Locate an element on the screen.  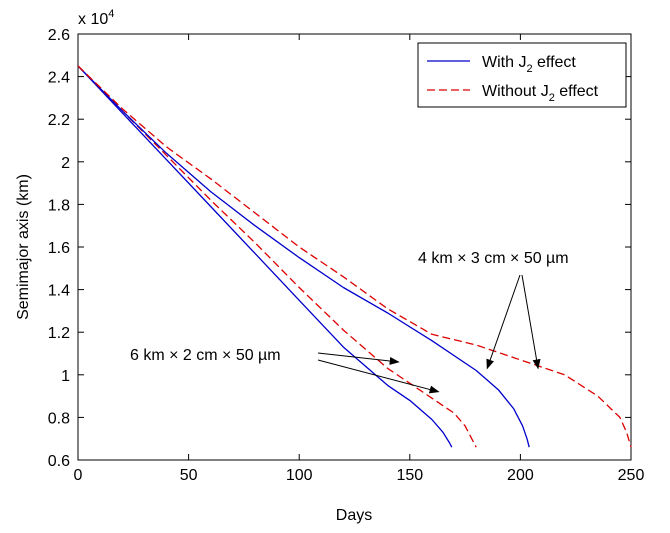
y-tick-label: 0.8 is located at coordinates (59, 418).